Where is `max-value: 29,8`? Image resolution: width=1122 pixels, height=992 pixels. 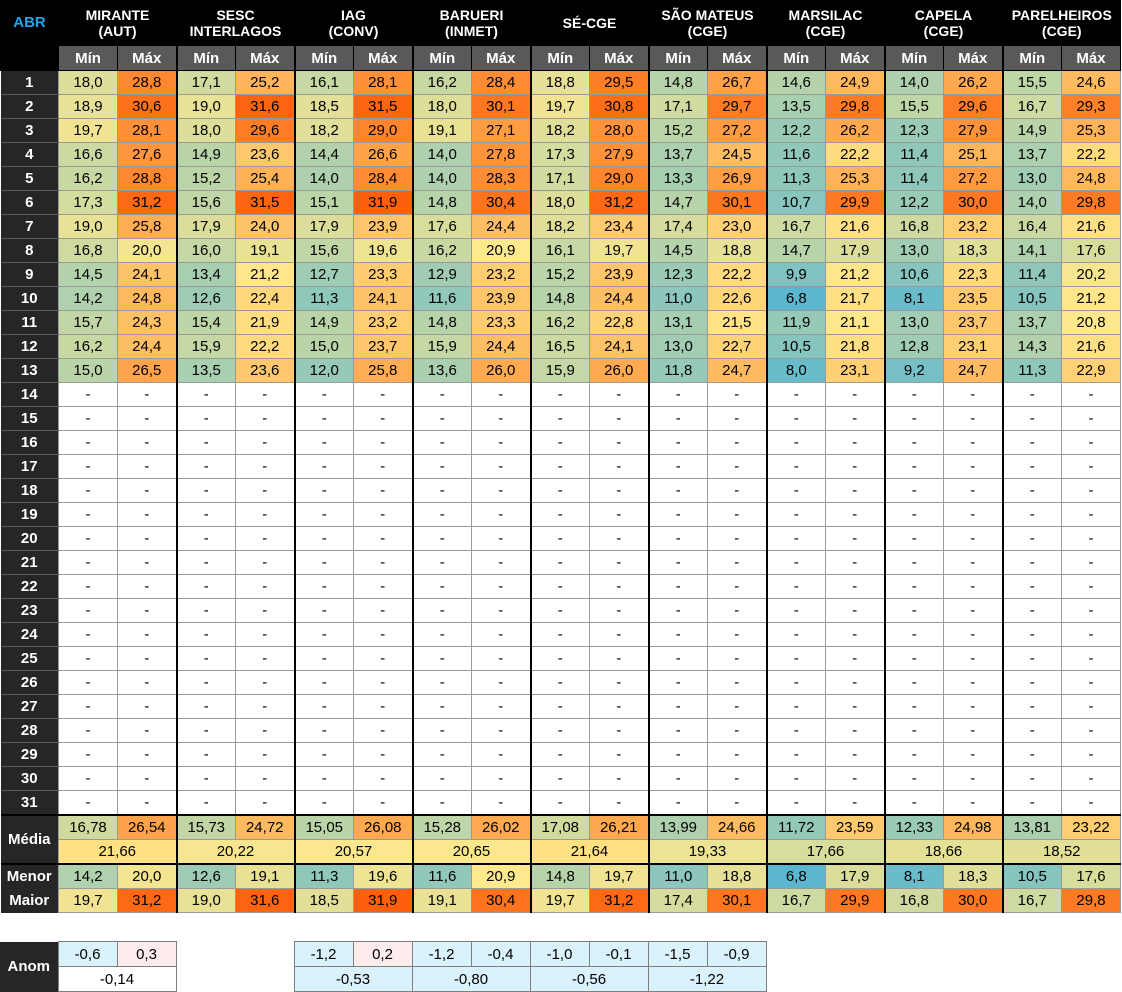
max-value: 29,8 is located at coordinates (1091, 202).